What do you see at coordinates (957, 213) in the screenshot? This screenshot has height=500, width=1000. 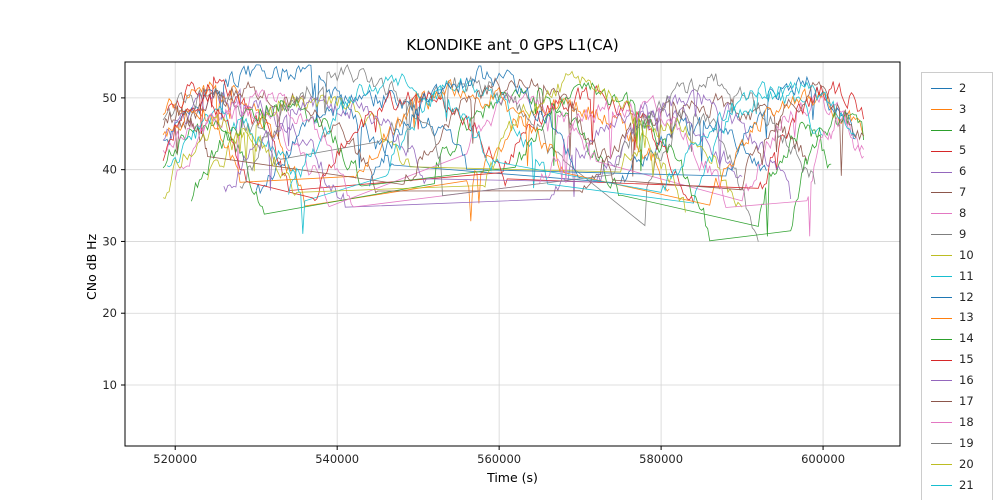 I see `legend-item: 8` at bounding box center [957, 213].